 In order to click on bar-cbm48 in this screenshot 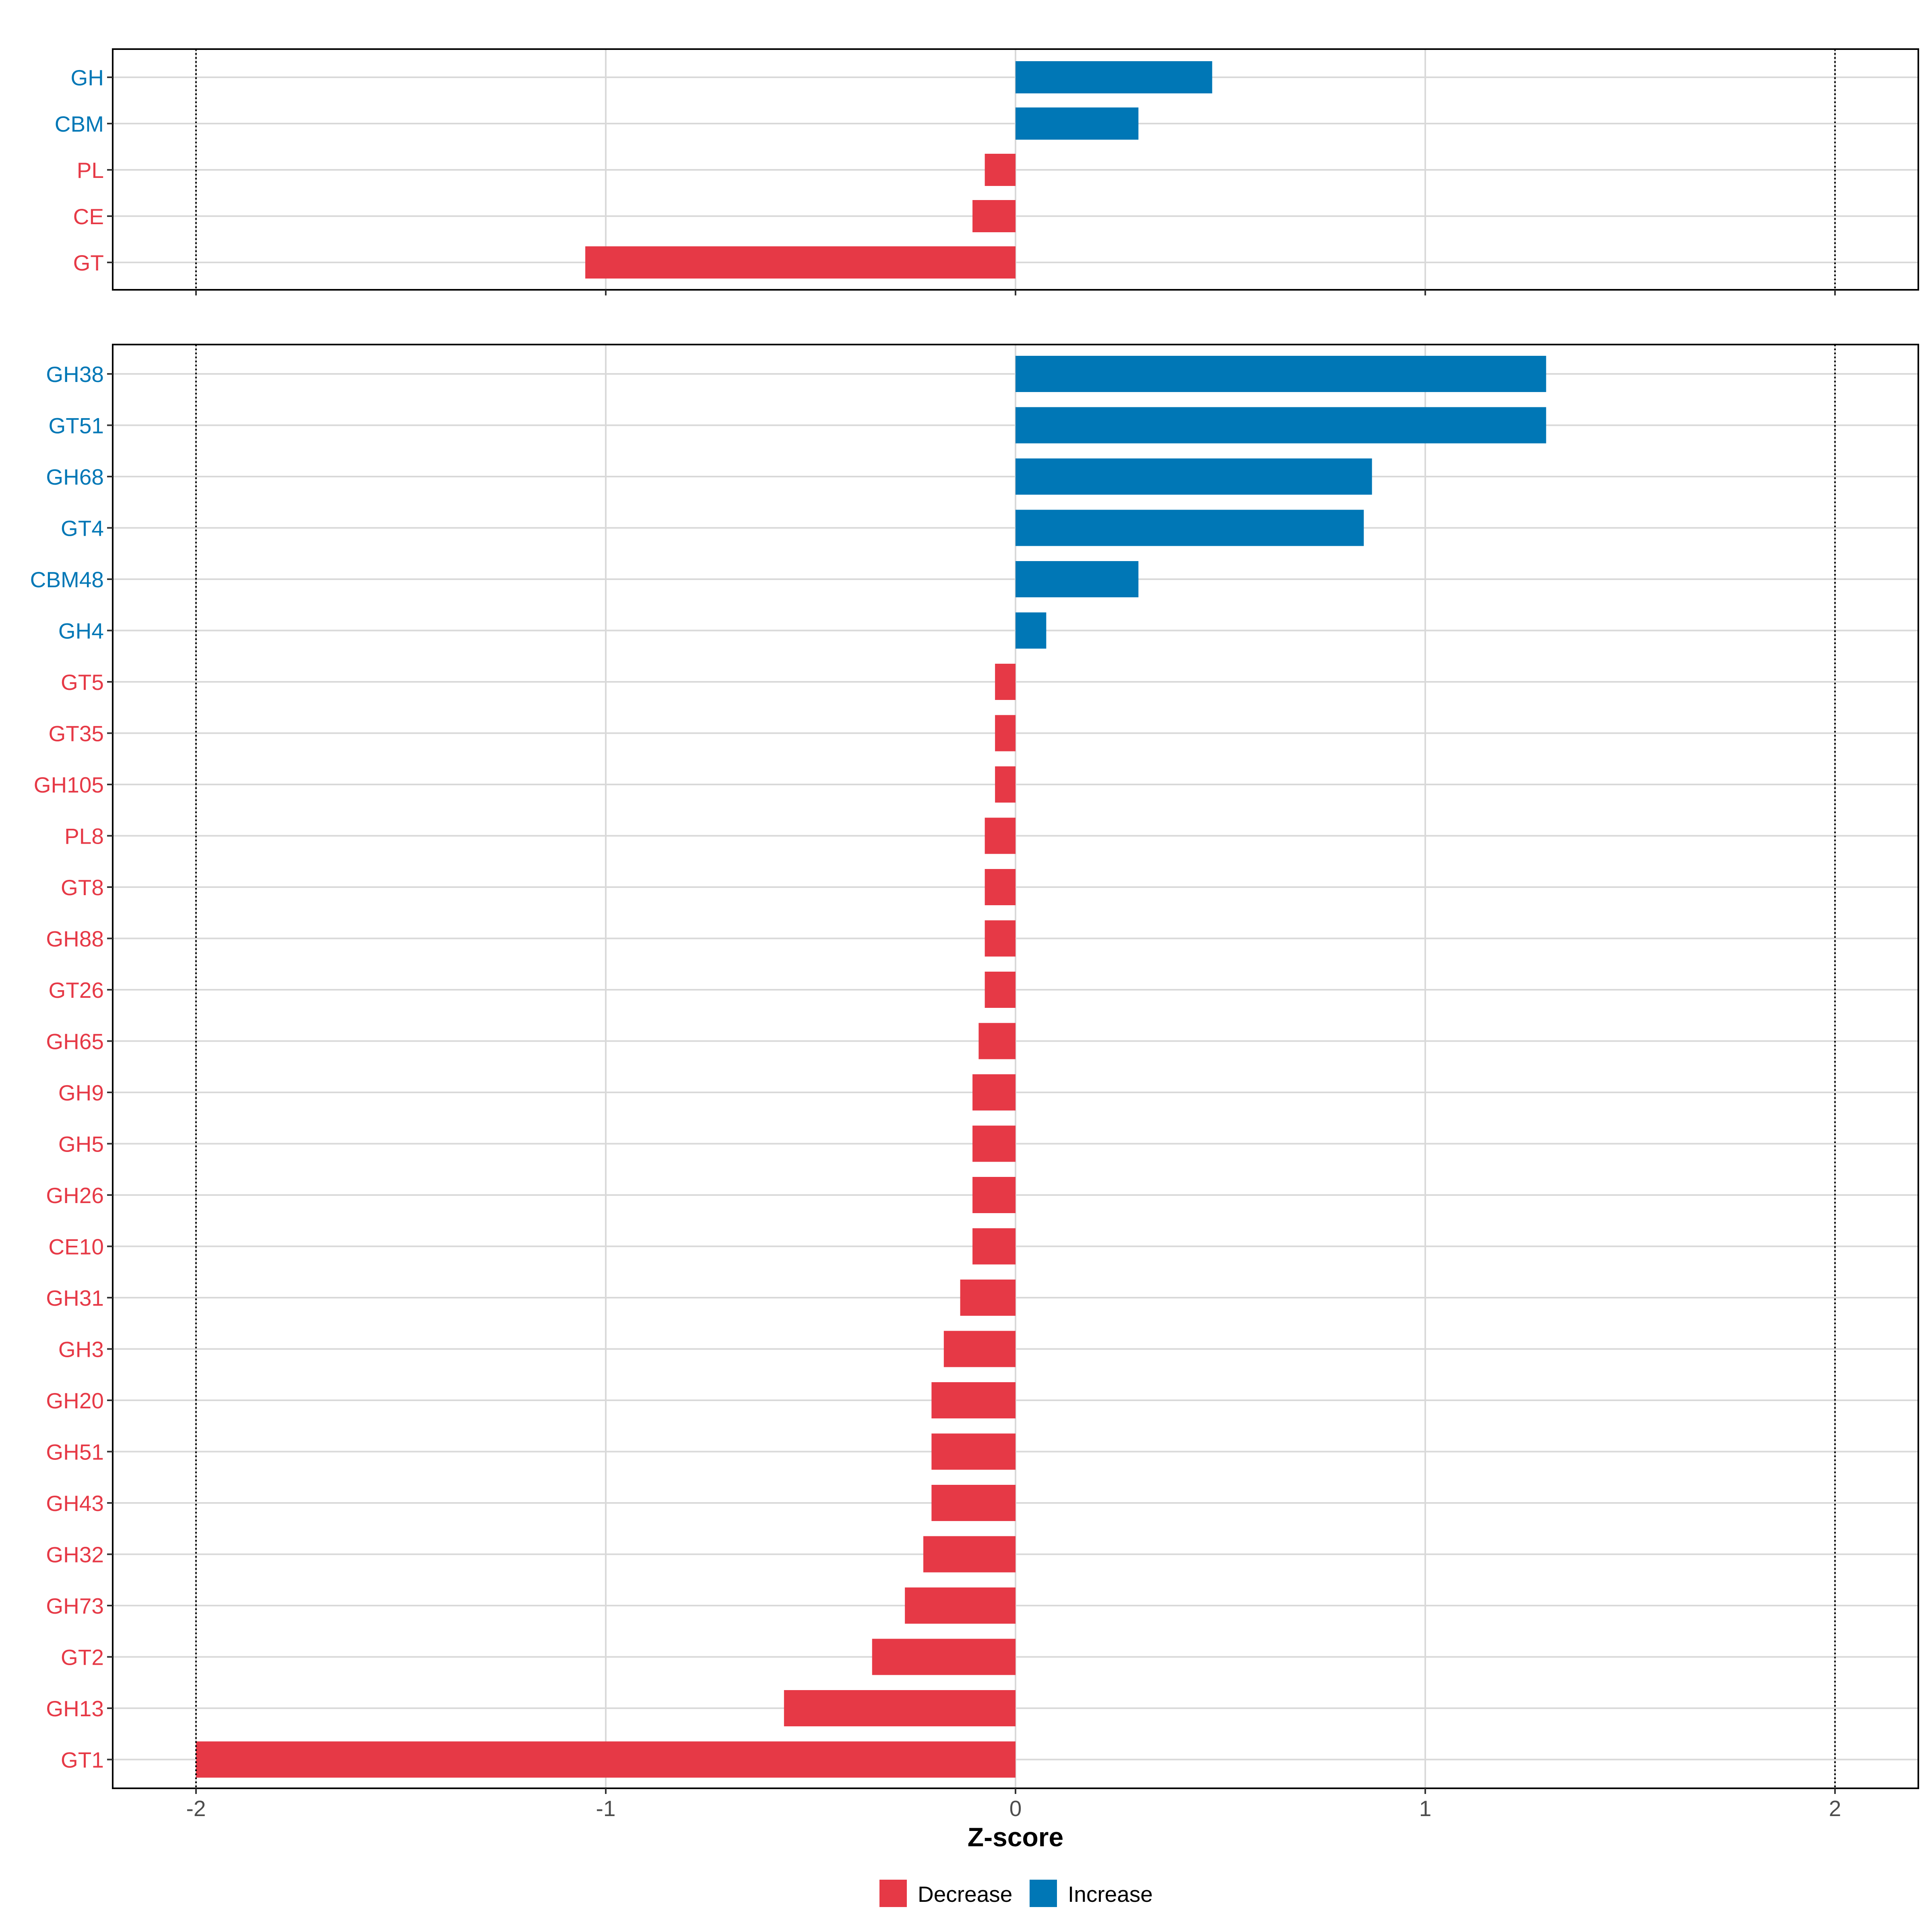, I will do `click(1077, 579)`.